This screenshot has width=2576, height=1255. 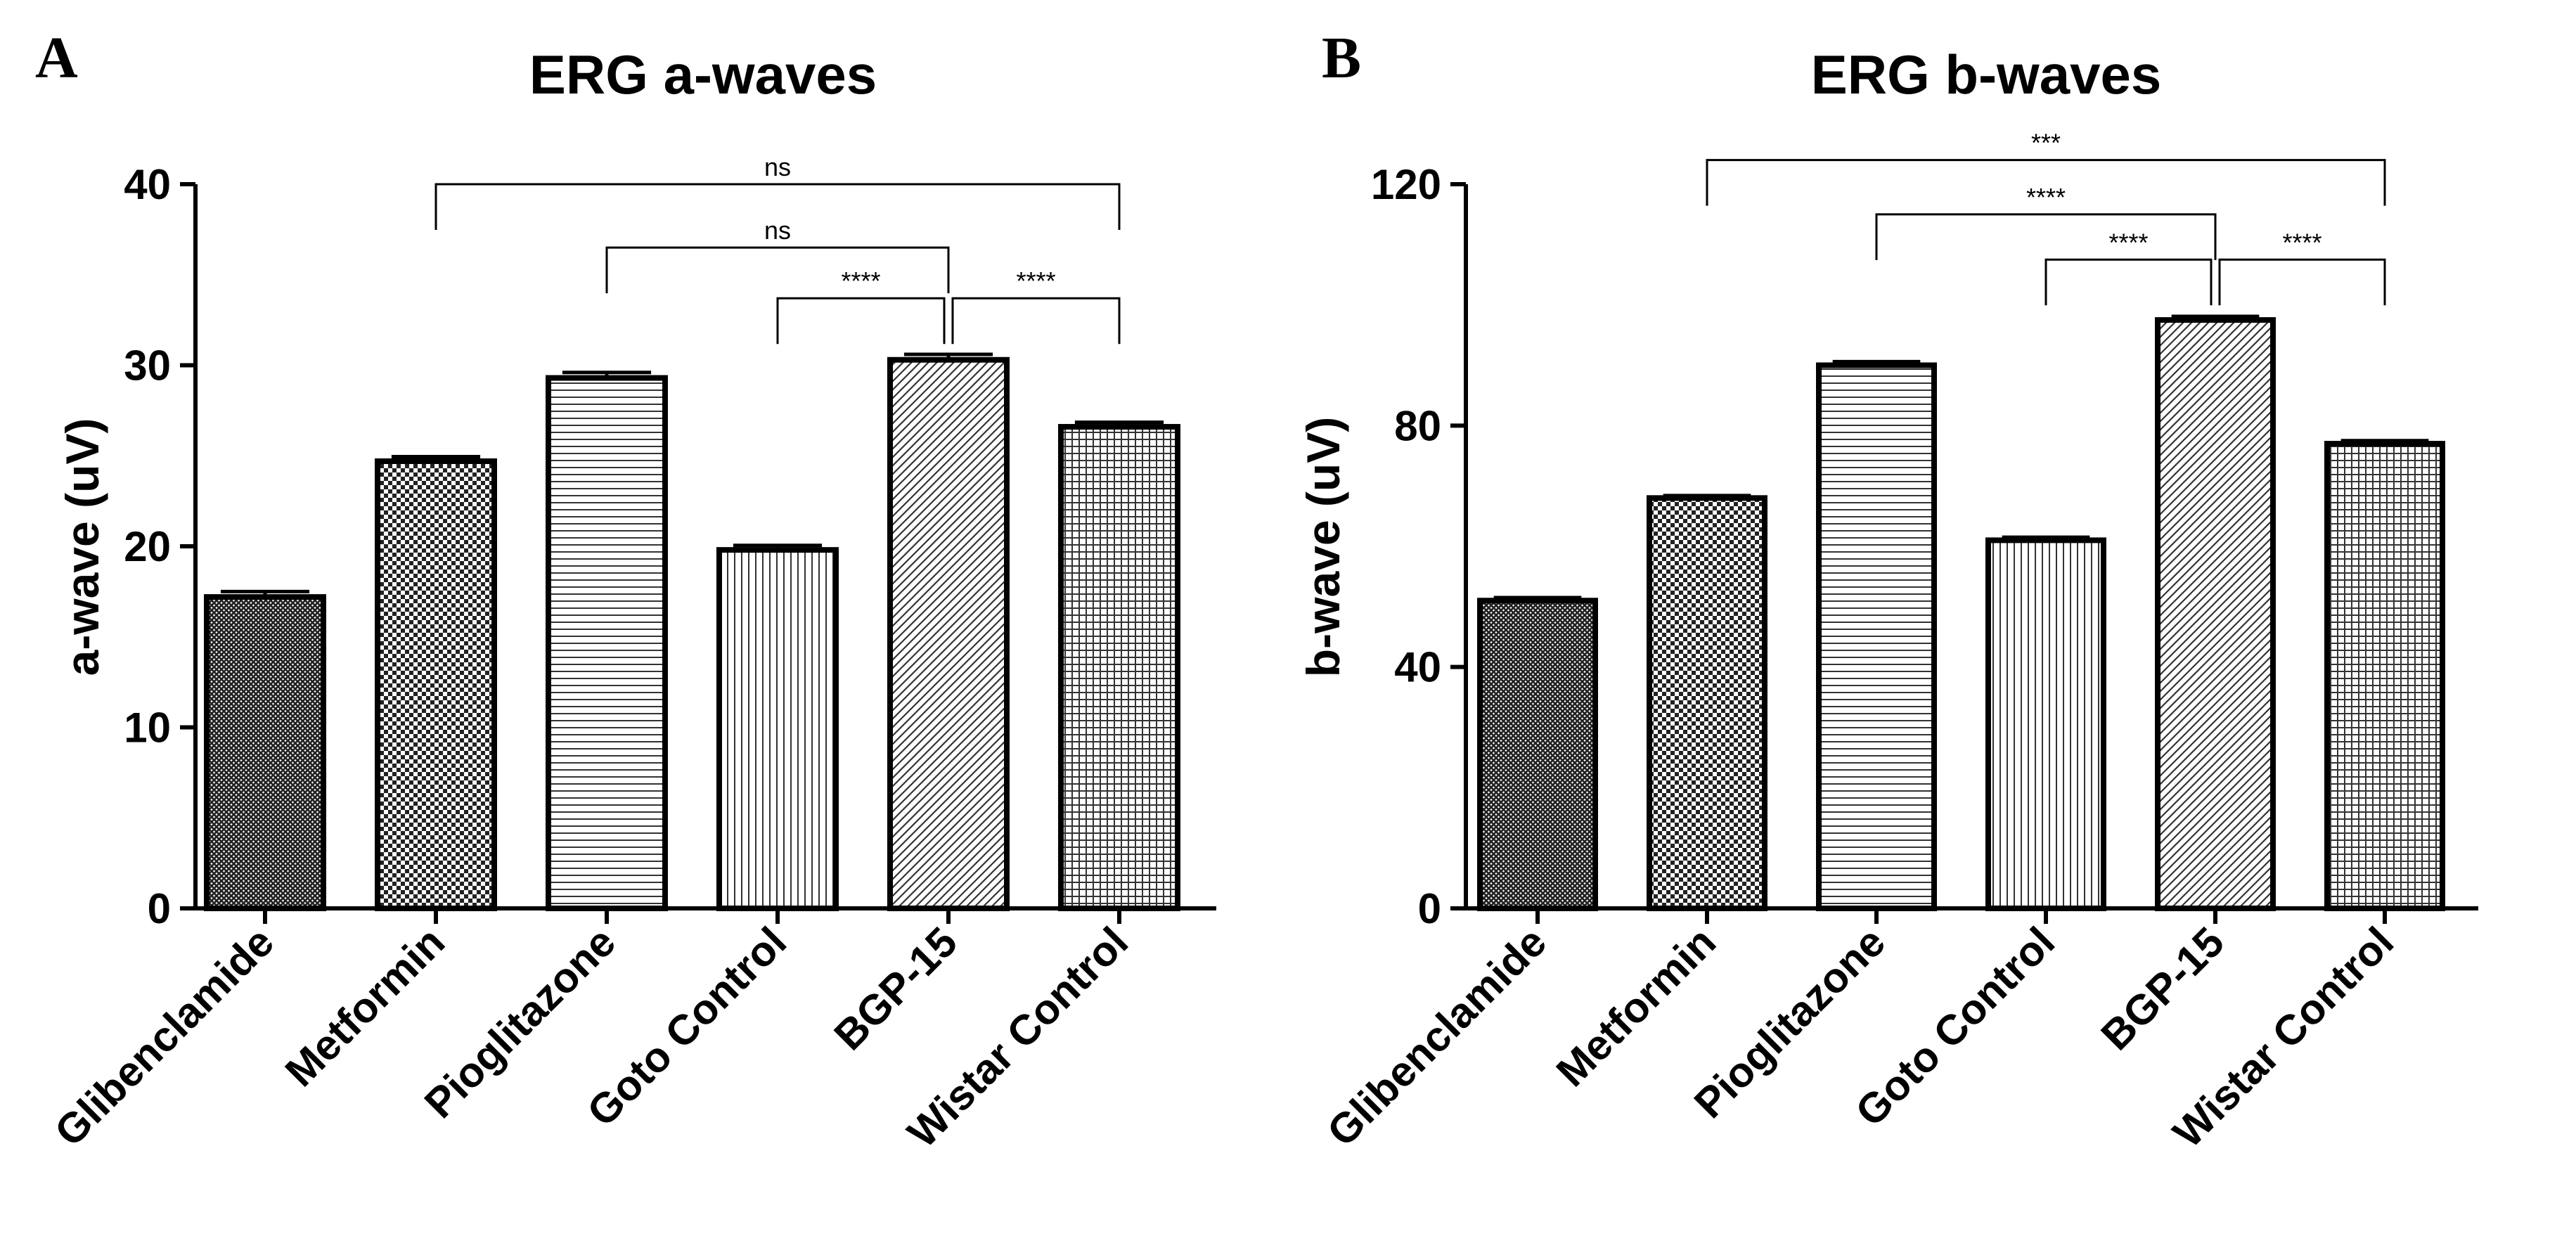 What do you see at coordinates (896, 989) in the screenshot?
I see `x-tick-label-a: BGP-15` at bounding box center [896, 989].